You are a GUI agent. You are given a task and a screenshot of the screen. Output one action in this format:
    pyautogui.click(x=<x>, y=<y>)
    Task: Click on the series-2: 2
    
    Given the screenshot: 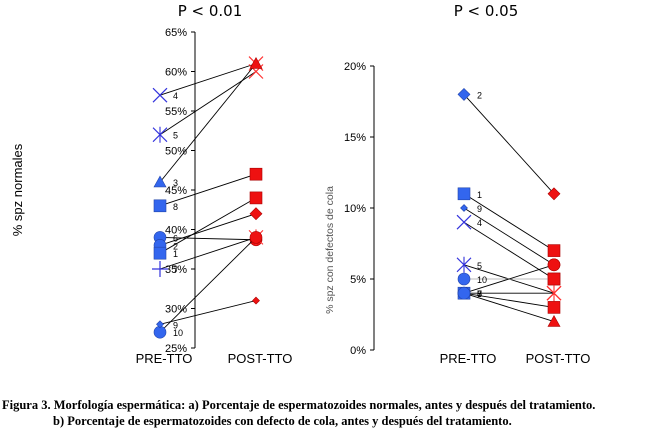 What is the action you would take?
    pyautogui.click(x=509, y=144)
    